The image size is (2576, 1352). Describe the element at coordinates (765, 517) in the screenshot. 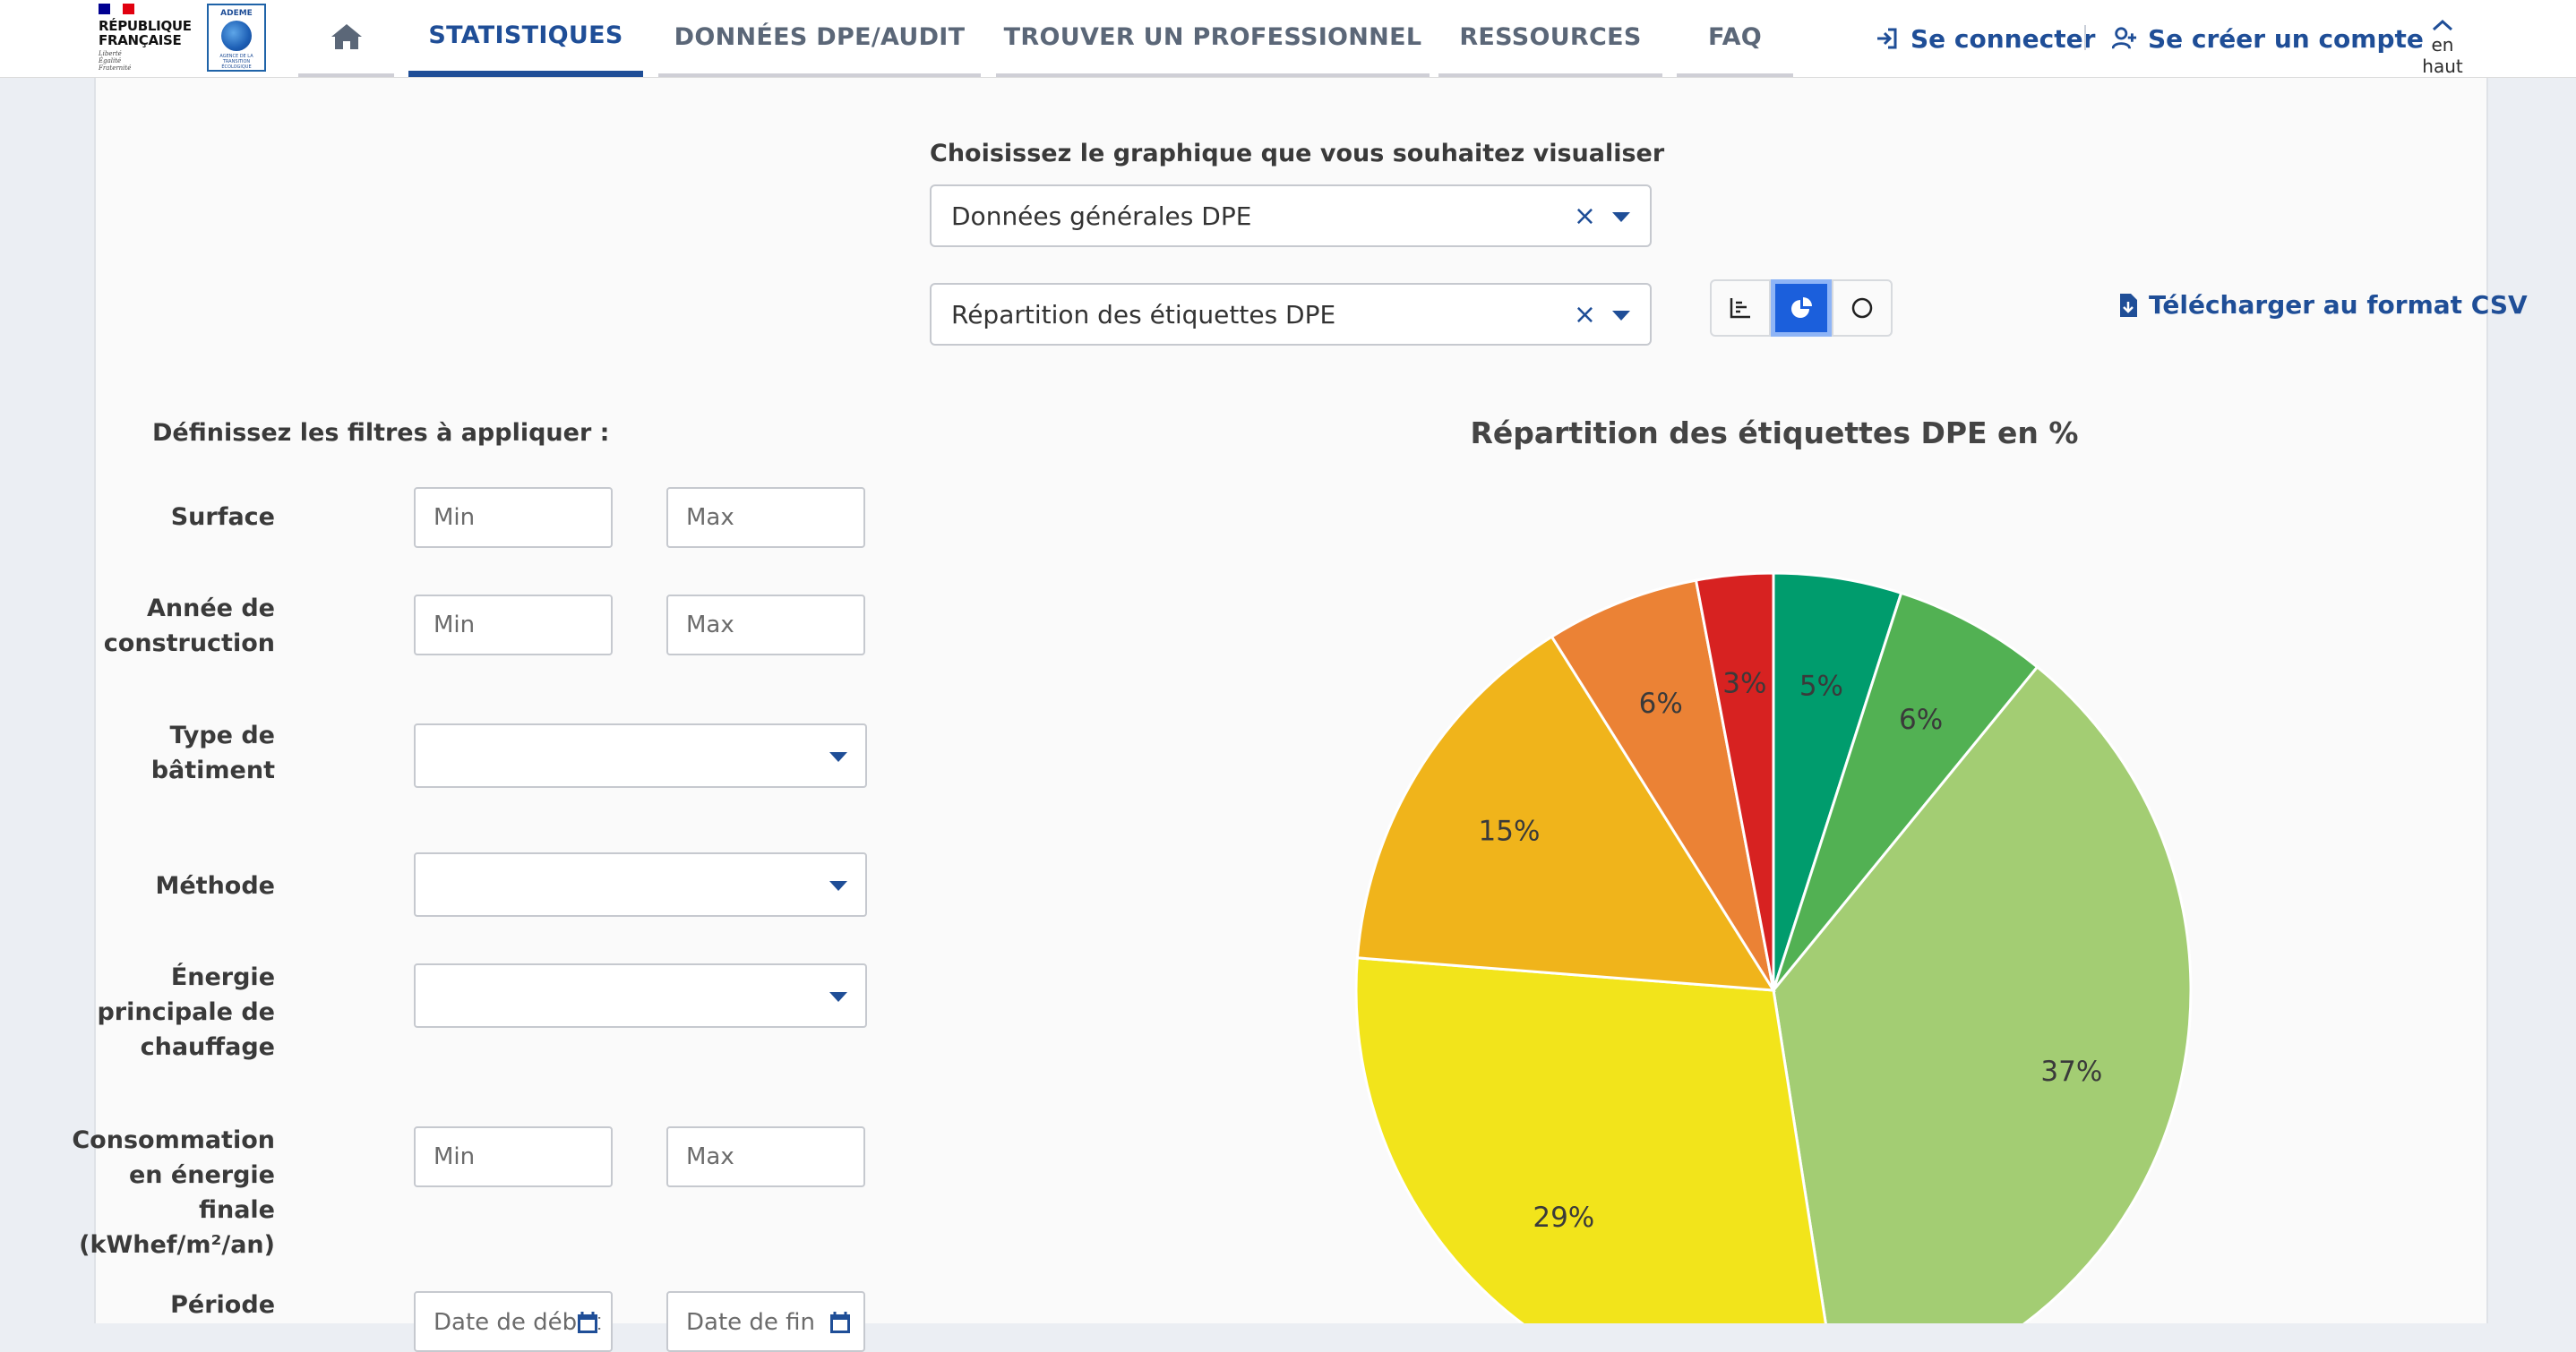

I see `surface-max-input` at that location.